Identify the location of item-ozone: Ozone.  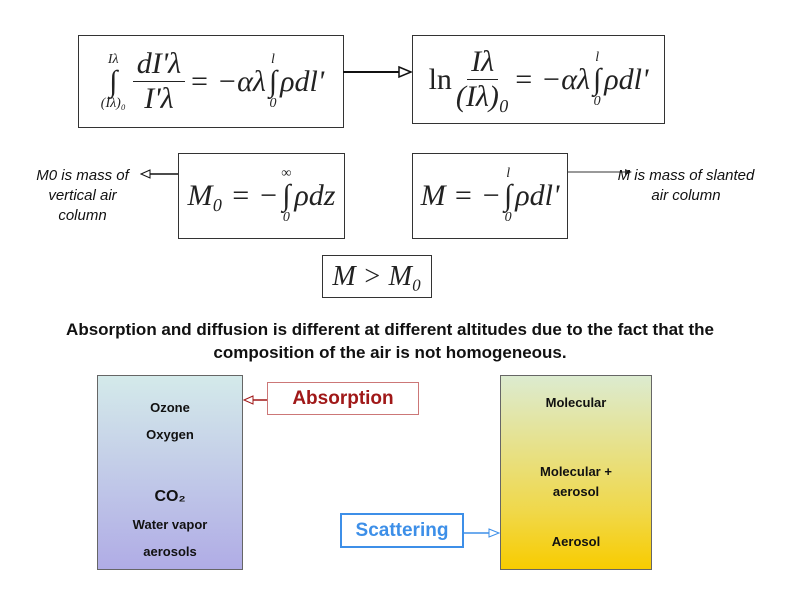
(170, 407).